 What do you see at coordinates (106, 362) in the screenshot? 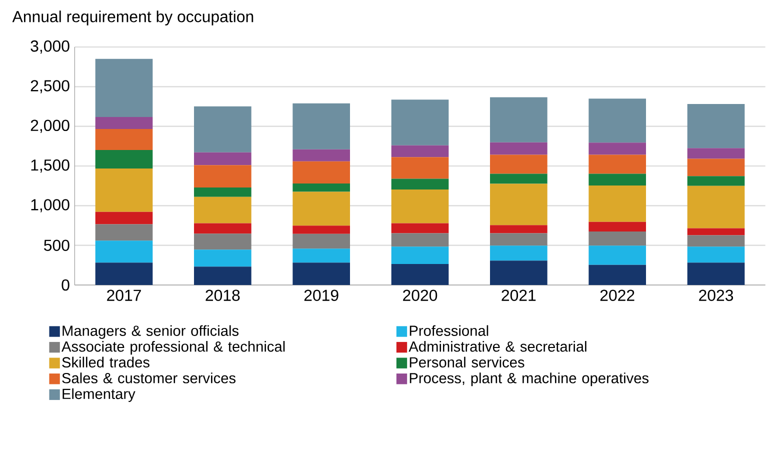
I see `legend-label: Skilled trades` at bounding box center [106, 362].